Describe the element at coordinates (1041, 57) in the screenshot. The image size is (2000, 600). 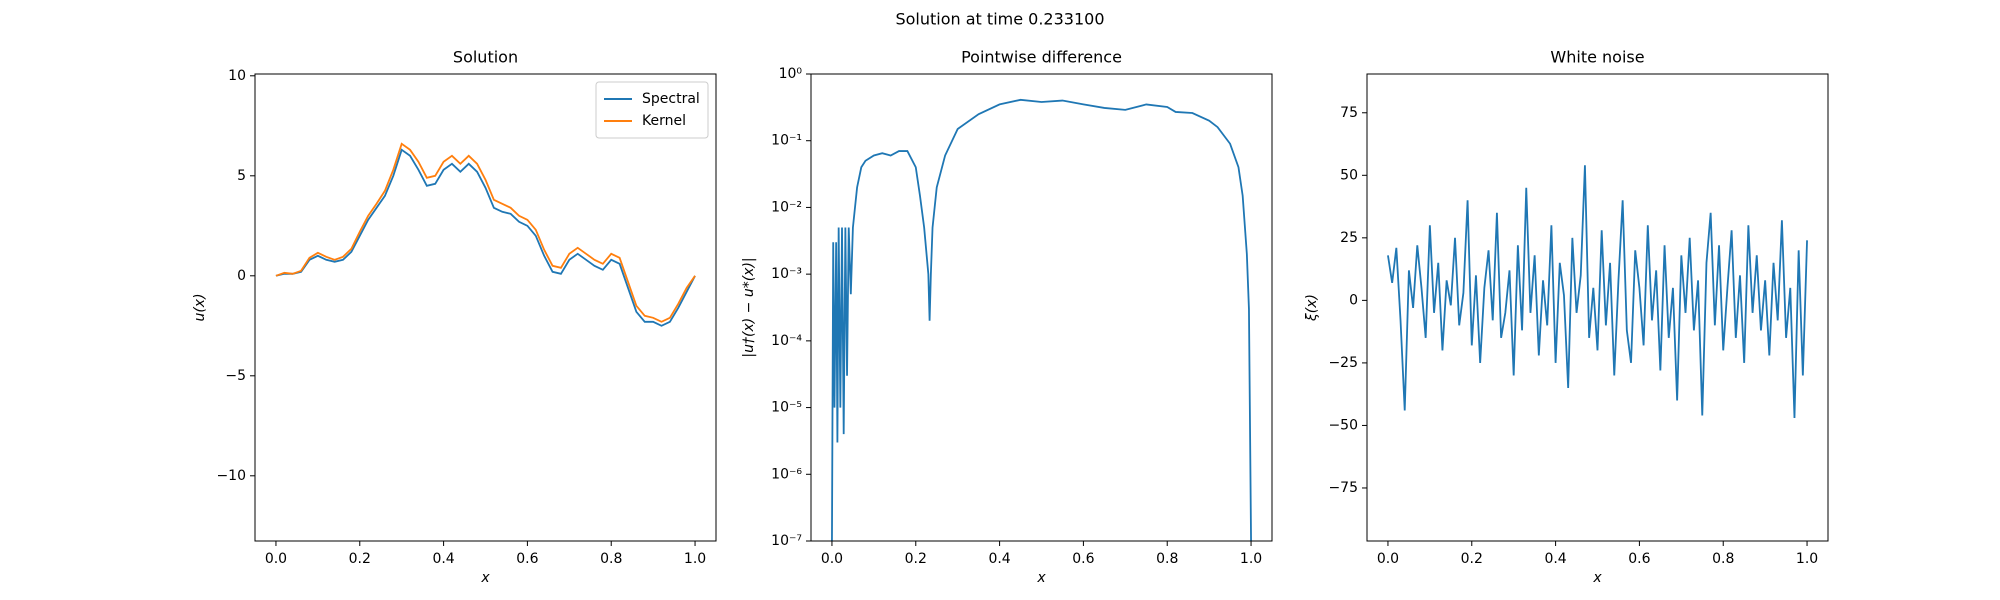
I see `subplot-title: Pointwise difference` at that location.